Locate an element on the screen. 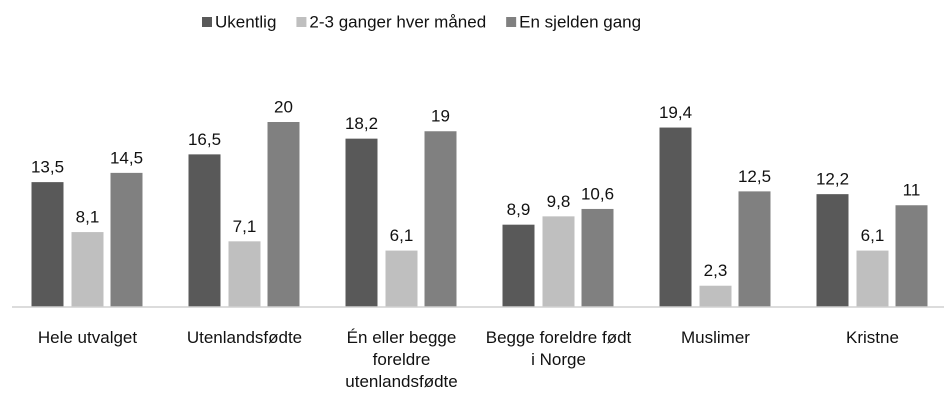  data-label: 16,5 is located at coordinates (204, 139).